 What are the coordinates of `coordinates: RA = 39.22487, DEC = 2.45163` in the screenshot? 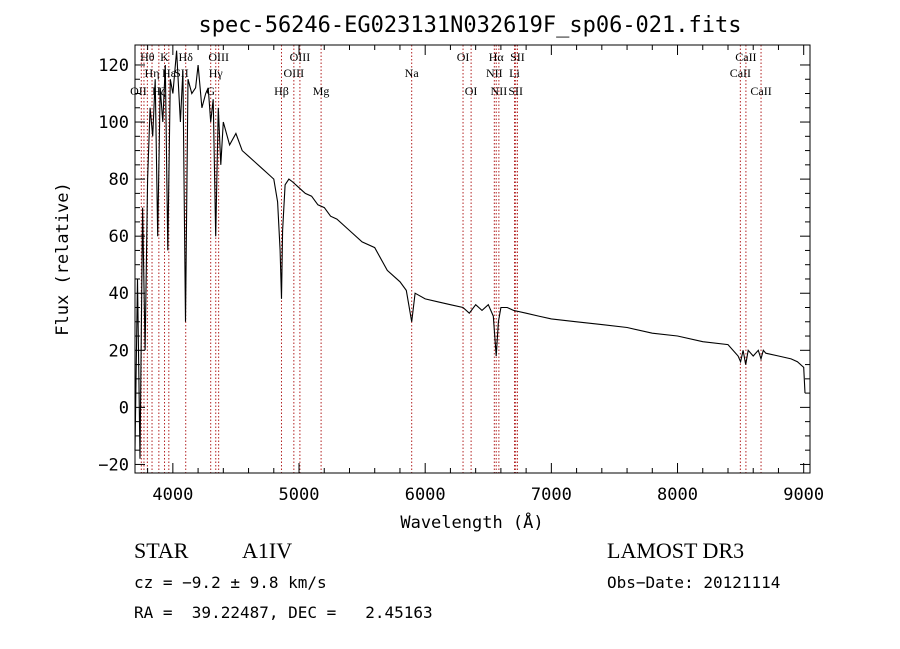 It's located at (283, 612).